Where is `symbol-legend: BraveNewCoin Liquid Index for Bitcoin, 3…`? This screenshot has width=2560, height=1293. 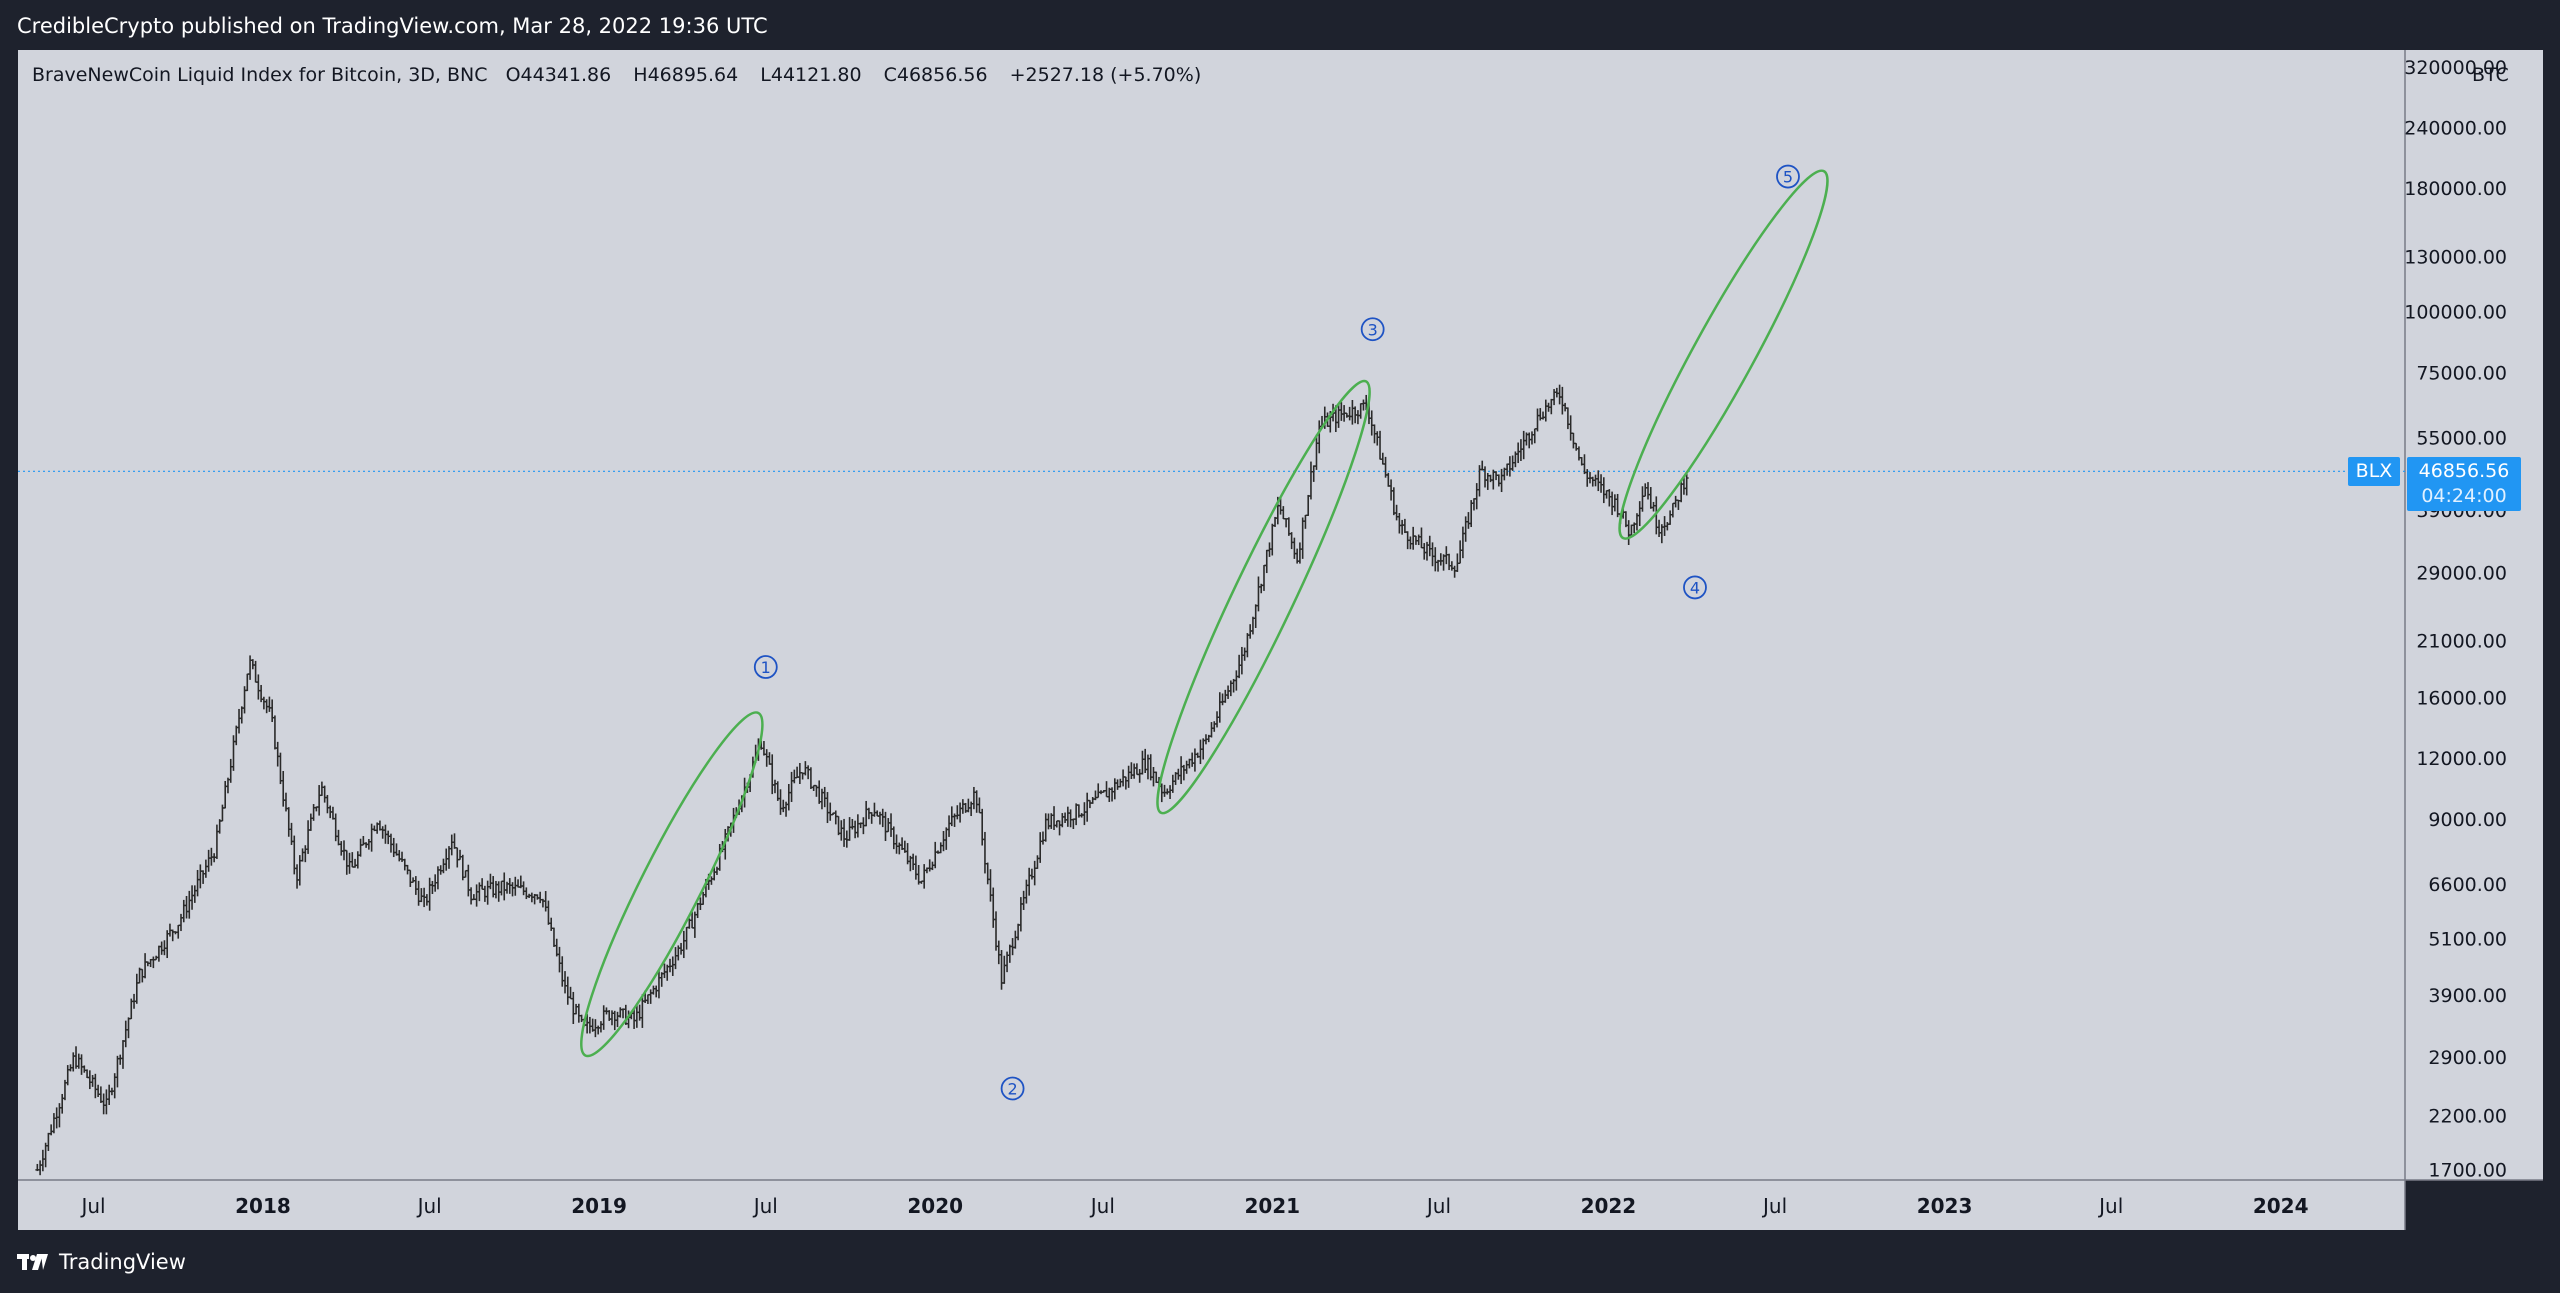
symbol-legend: BraveNewCoin Liquid Index for Bitcoin, 3… is located at coordinates (616, 75).